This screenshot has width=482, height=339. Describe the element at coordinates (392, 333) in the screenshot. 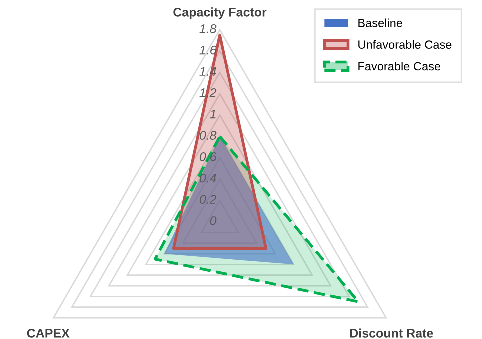

I see `spoke-label: Discount Rate` at that location.